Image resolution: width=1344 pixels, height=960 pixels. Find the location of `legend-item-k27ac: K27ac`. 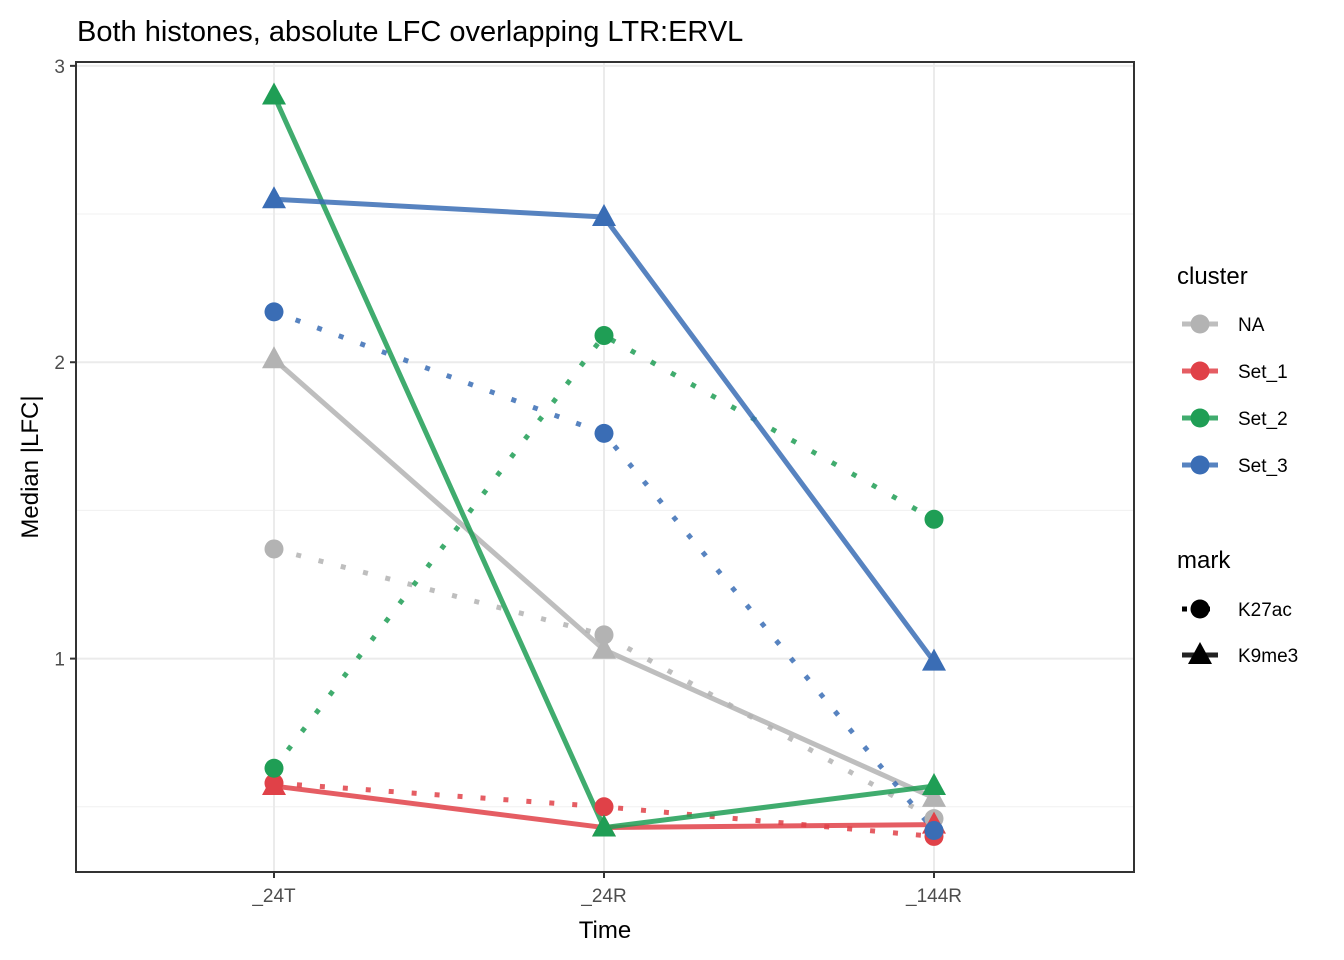

legend-item-k27ac: K27ac is located at coordinates (1237, 610).